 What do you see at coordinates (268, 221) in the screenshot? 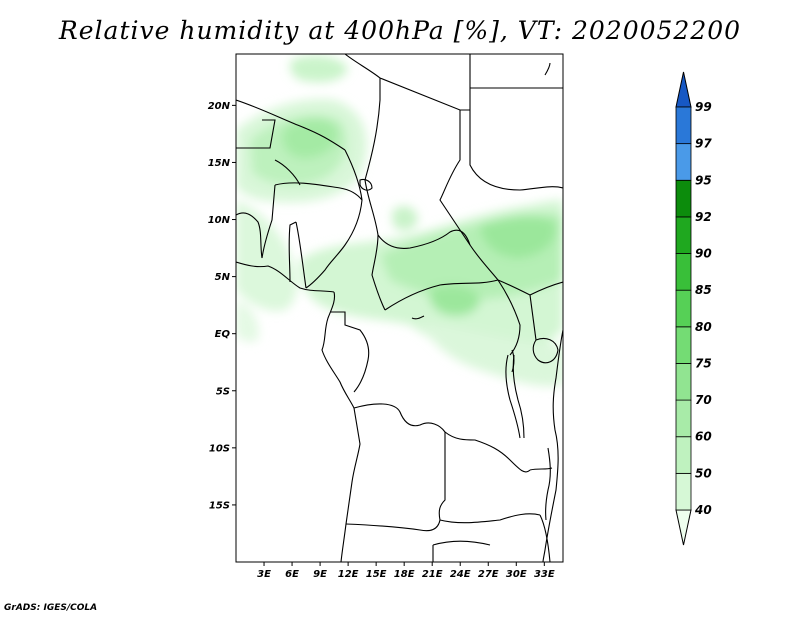
I see `border-ivory-coast` at bounding box center [268, 221].